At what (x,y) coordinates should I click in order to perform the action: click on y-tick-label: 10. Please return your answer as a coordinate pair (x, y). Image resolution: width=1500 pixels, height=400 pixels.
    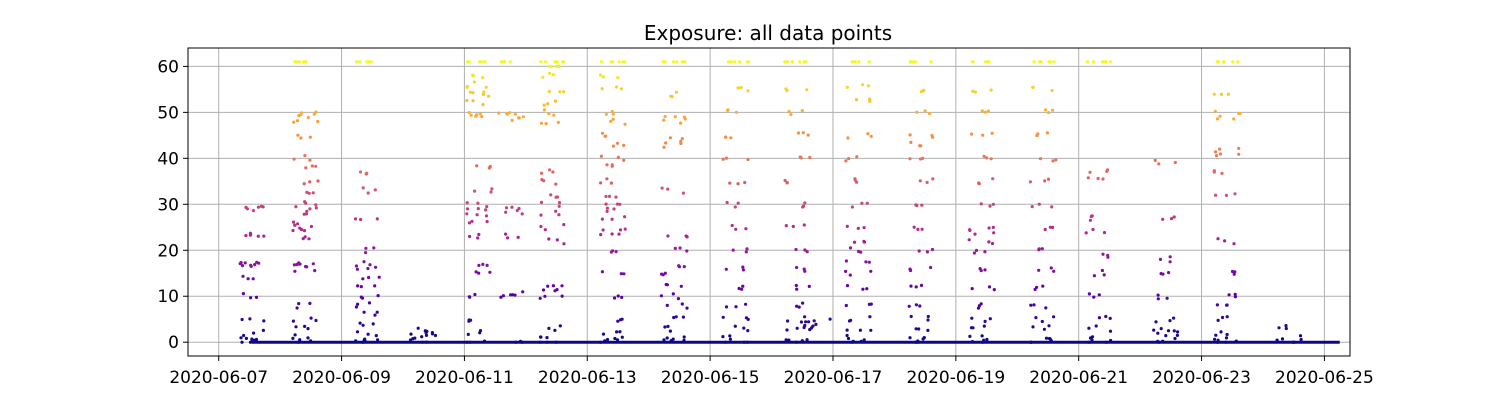
    Looking at the image, I should click on (168, 297).